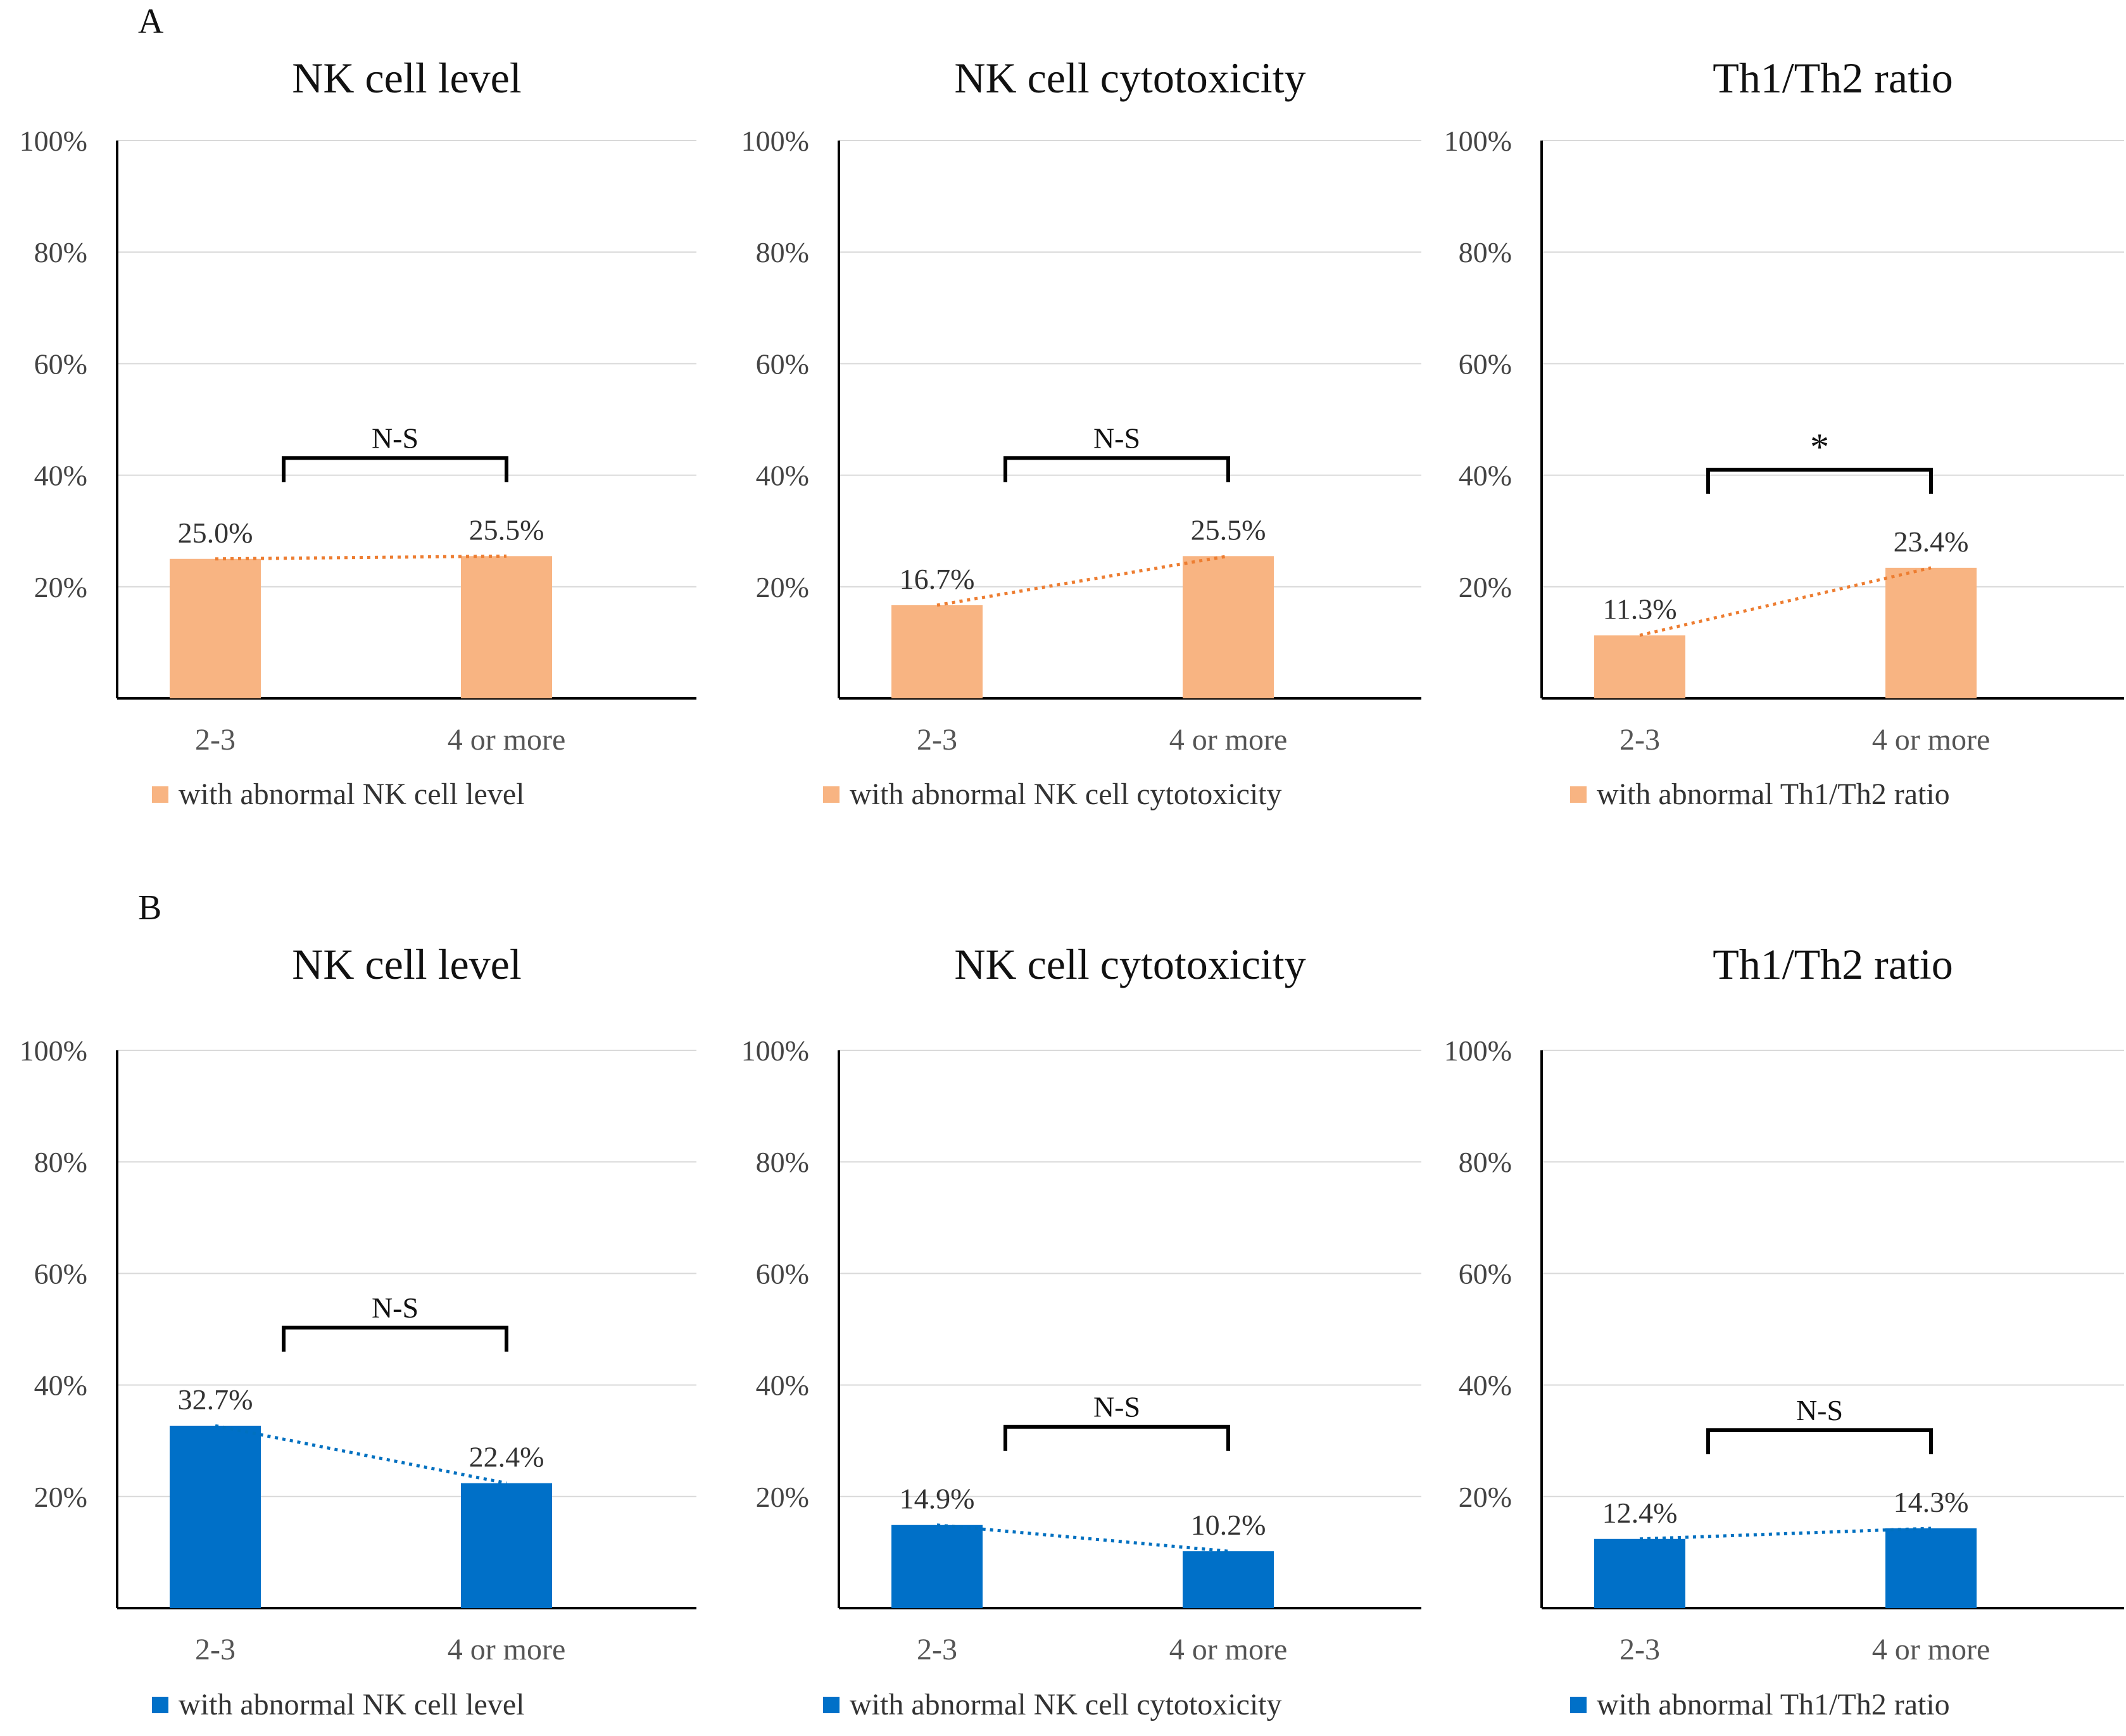 The width and height of the screenshot is (2126, 1736). What do you see at coordinates (937, 740) in the screenshot?
I see `chart-a2-category-label: 2-3` at bounding box center [937, 740].